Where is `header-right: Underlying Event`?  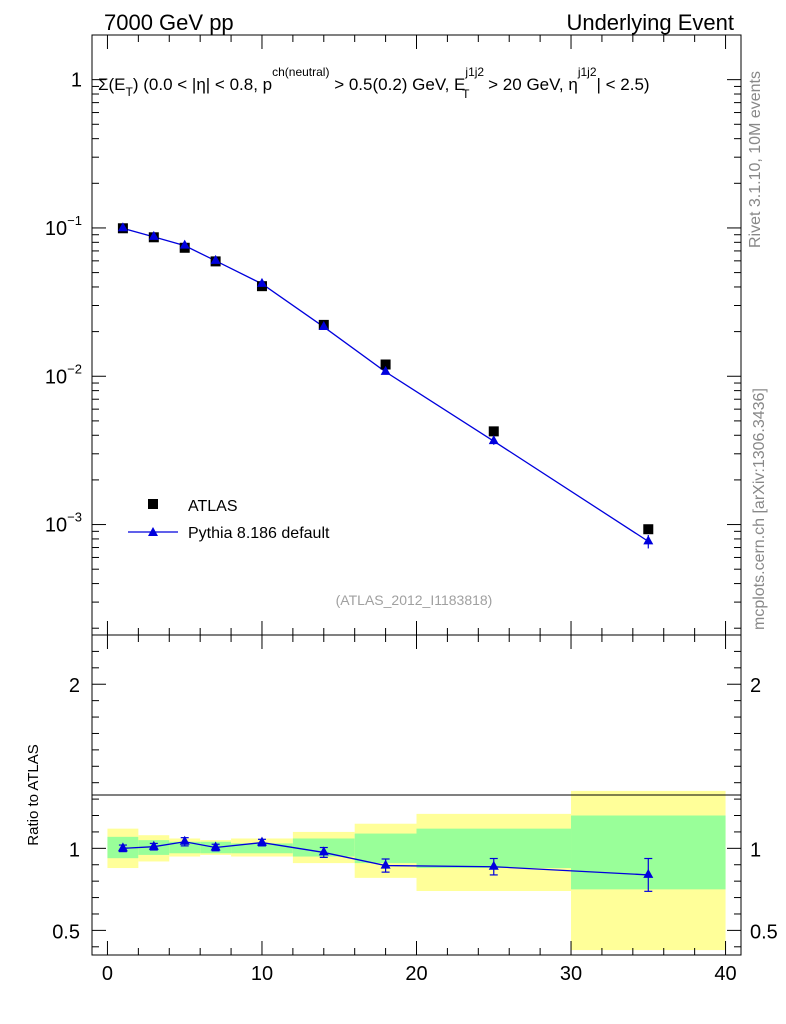
header-right: Underlying Event is located at coordinates (650, 22).